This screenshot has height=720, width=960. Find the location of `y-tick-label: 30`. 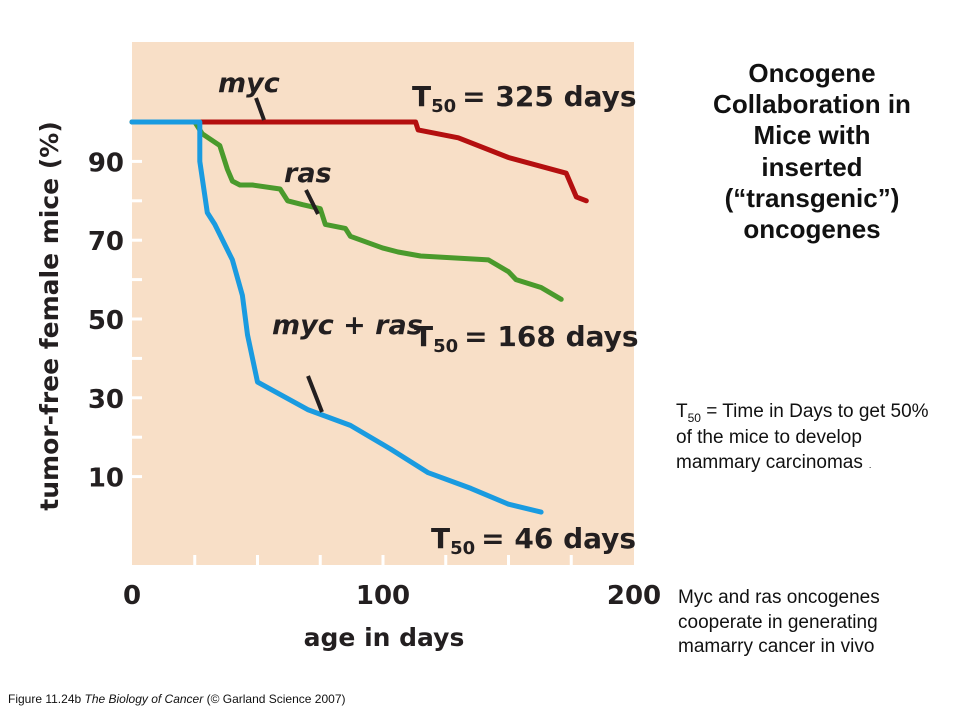

y-tick-label: 30 is located at coordinates (106, 400).